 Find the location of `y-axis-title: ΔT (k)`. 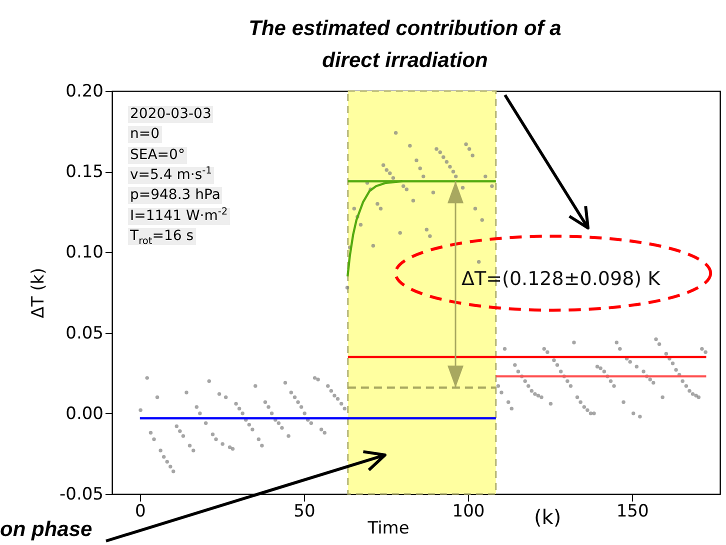

y-axis-title: ΔT (k) is located at coordinates (38, 293).